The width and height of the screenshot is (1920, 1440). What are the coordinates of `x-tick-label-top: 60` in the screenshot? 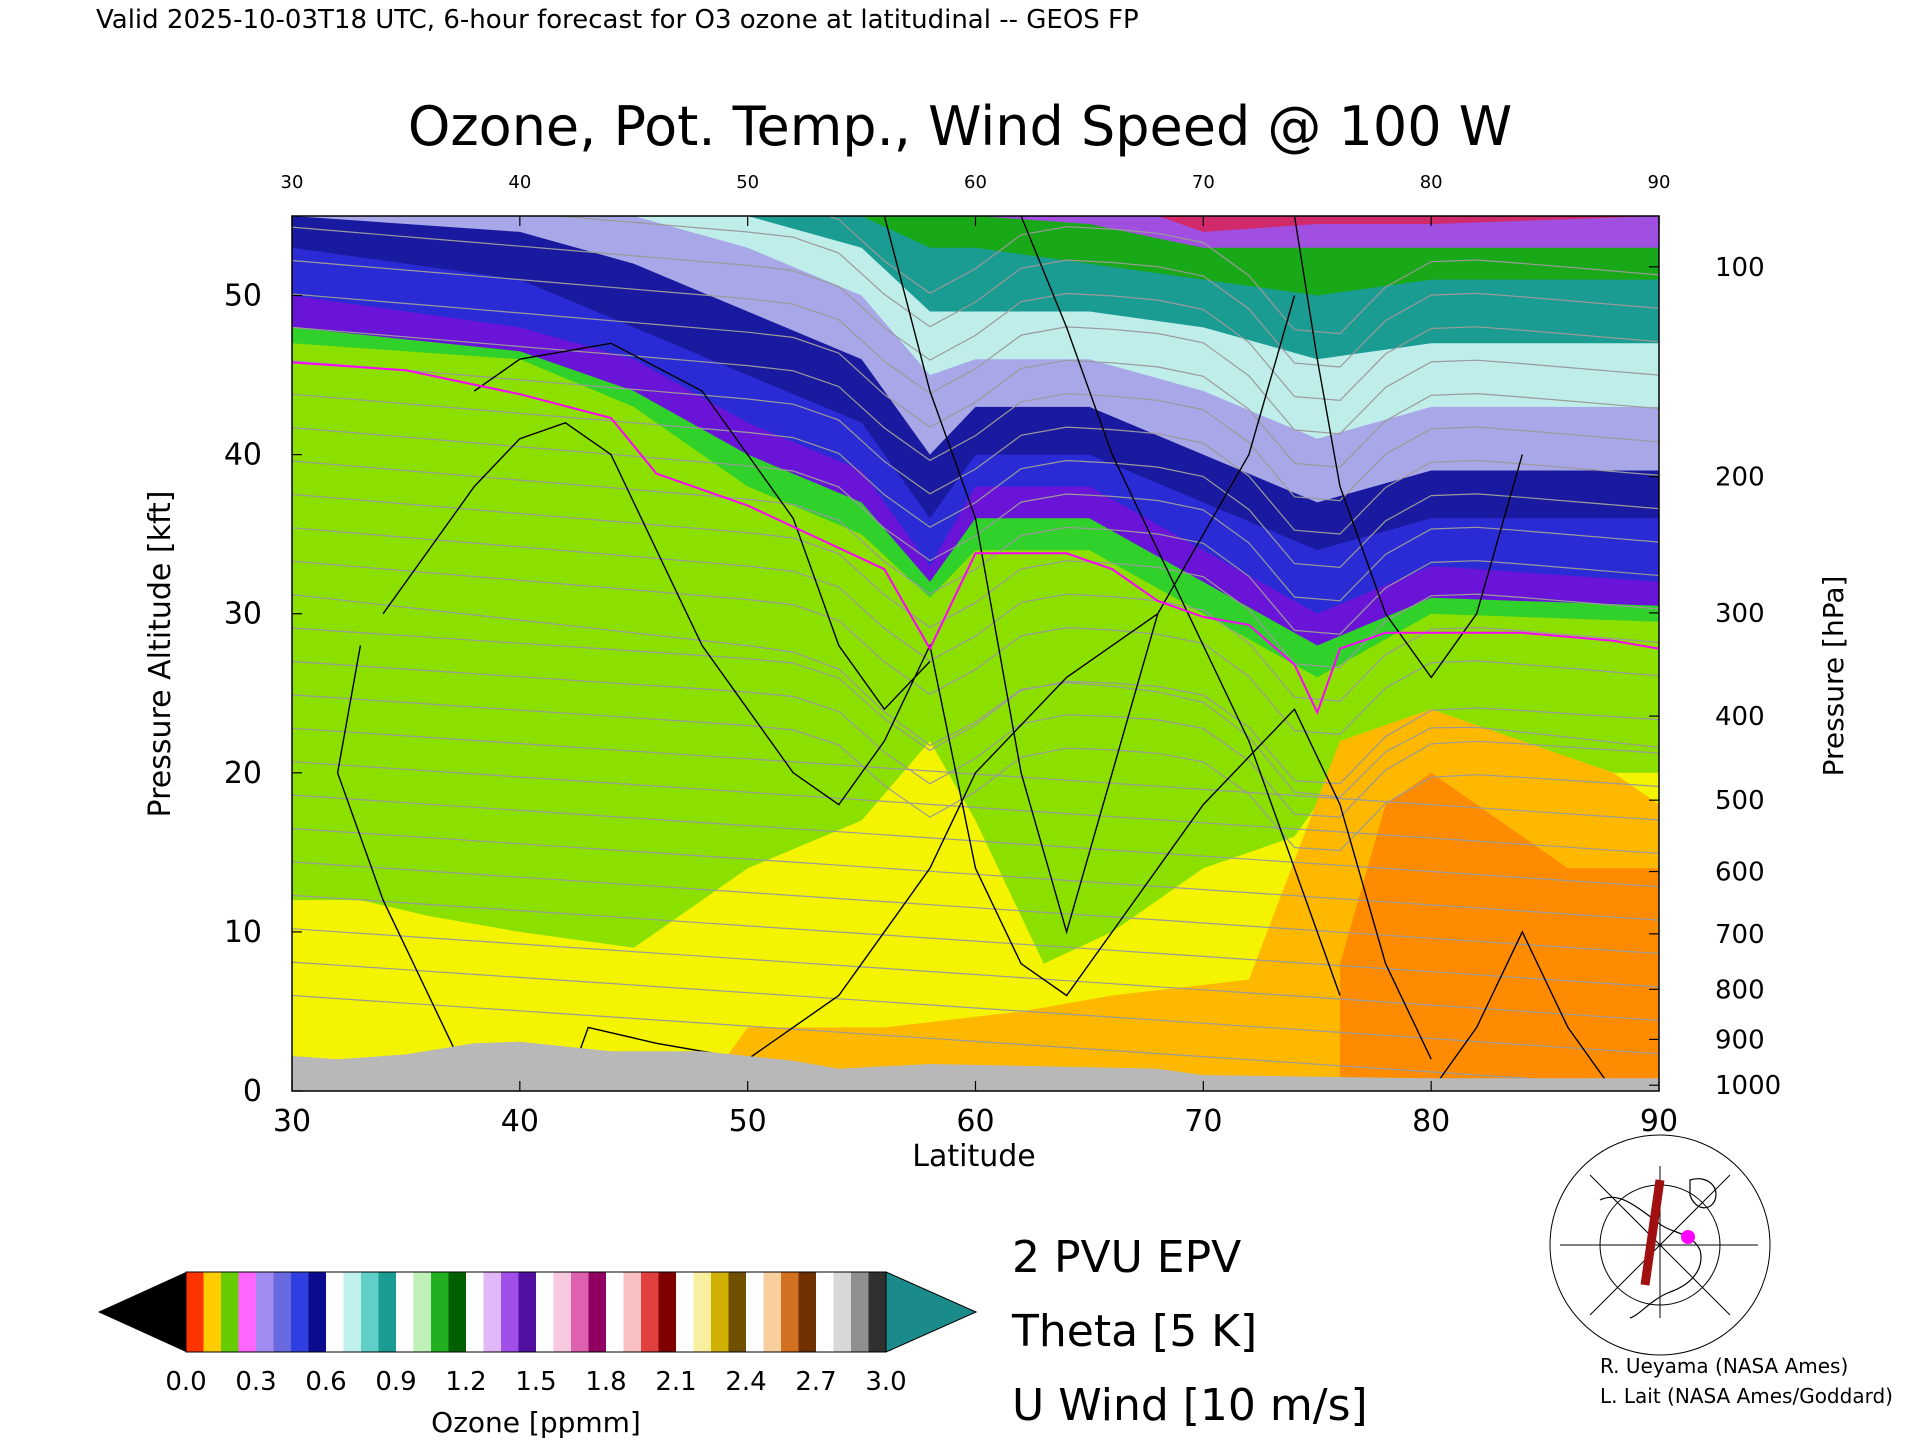 It's located at (975, 182).